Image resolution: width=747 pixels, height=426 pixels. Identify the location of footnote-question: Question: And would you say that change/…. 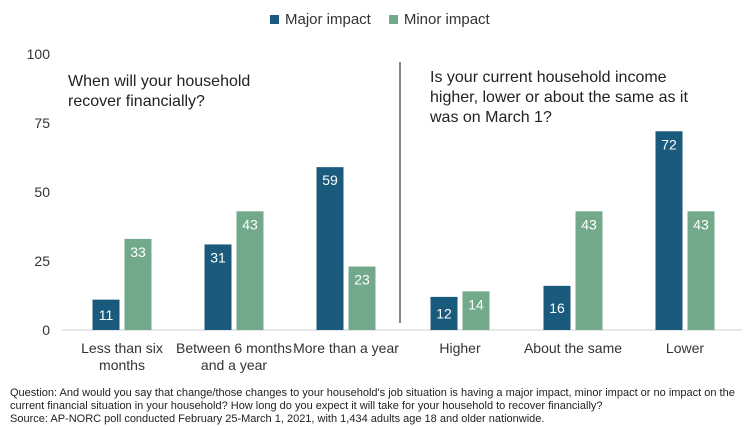
(372, 399).